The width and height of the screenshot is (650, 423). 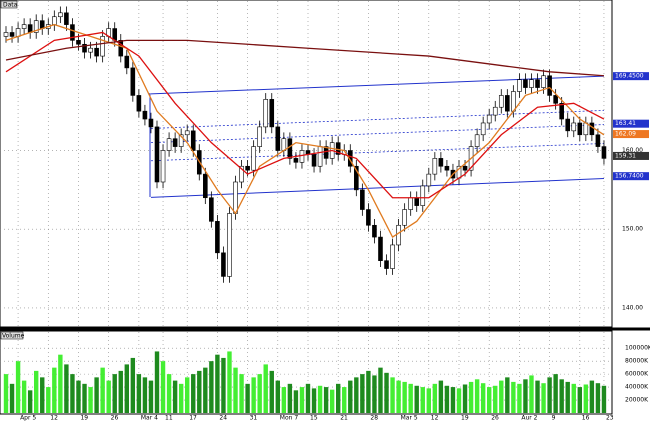 I want to click on x-tick-label: 17, so click(x=193, y=418).